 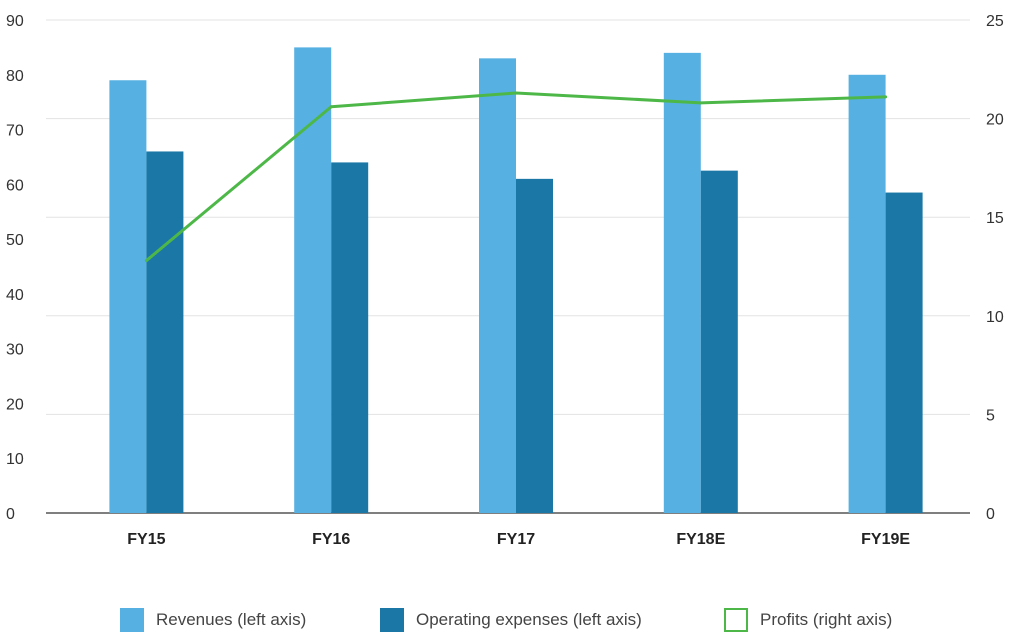 I want to click on legend-item-operating-expenses: Operating expenses (left axis), so click(x=511, y=620).